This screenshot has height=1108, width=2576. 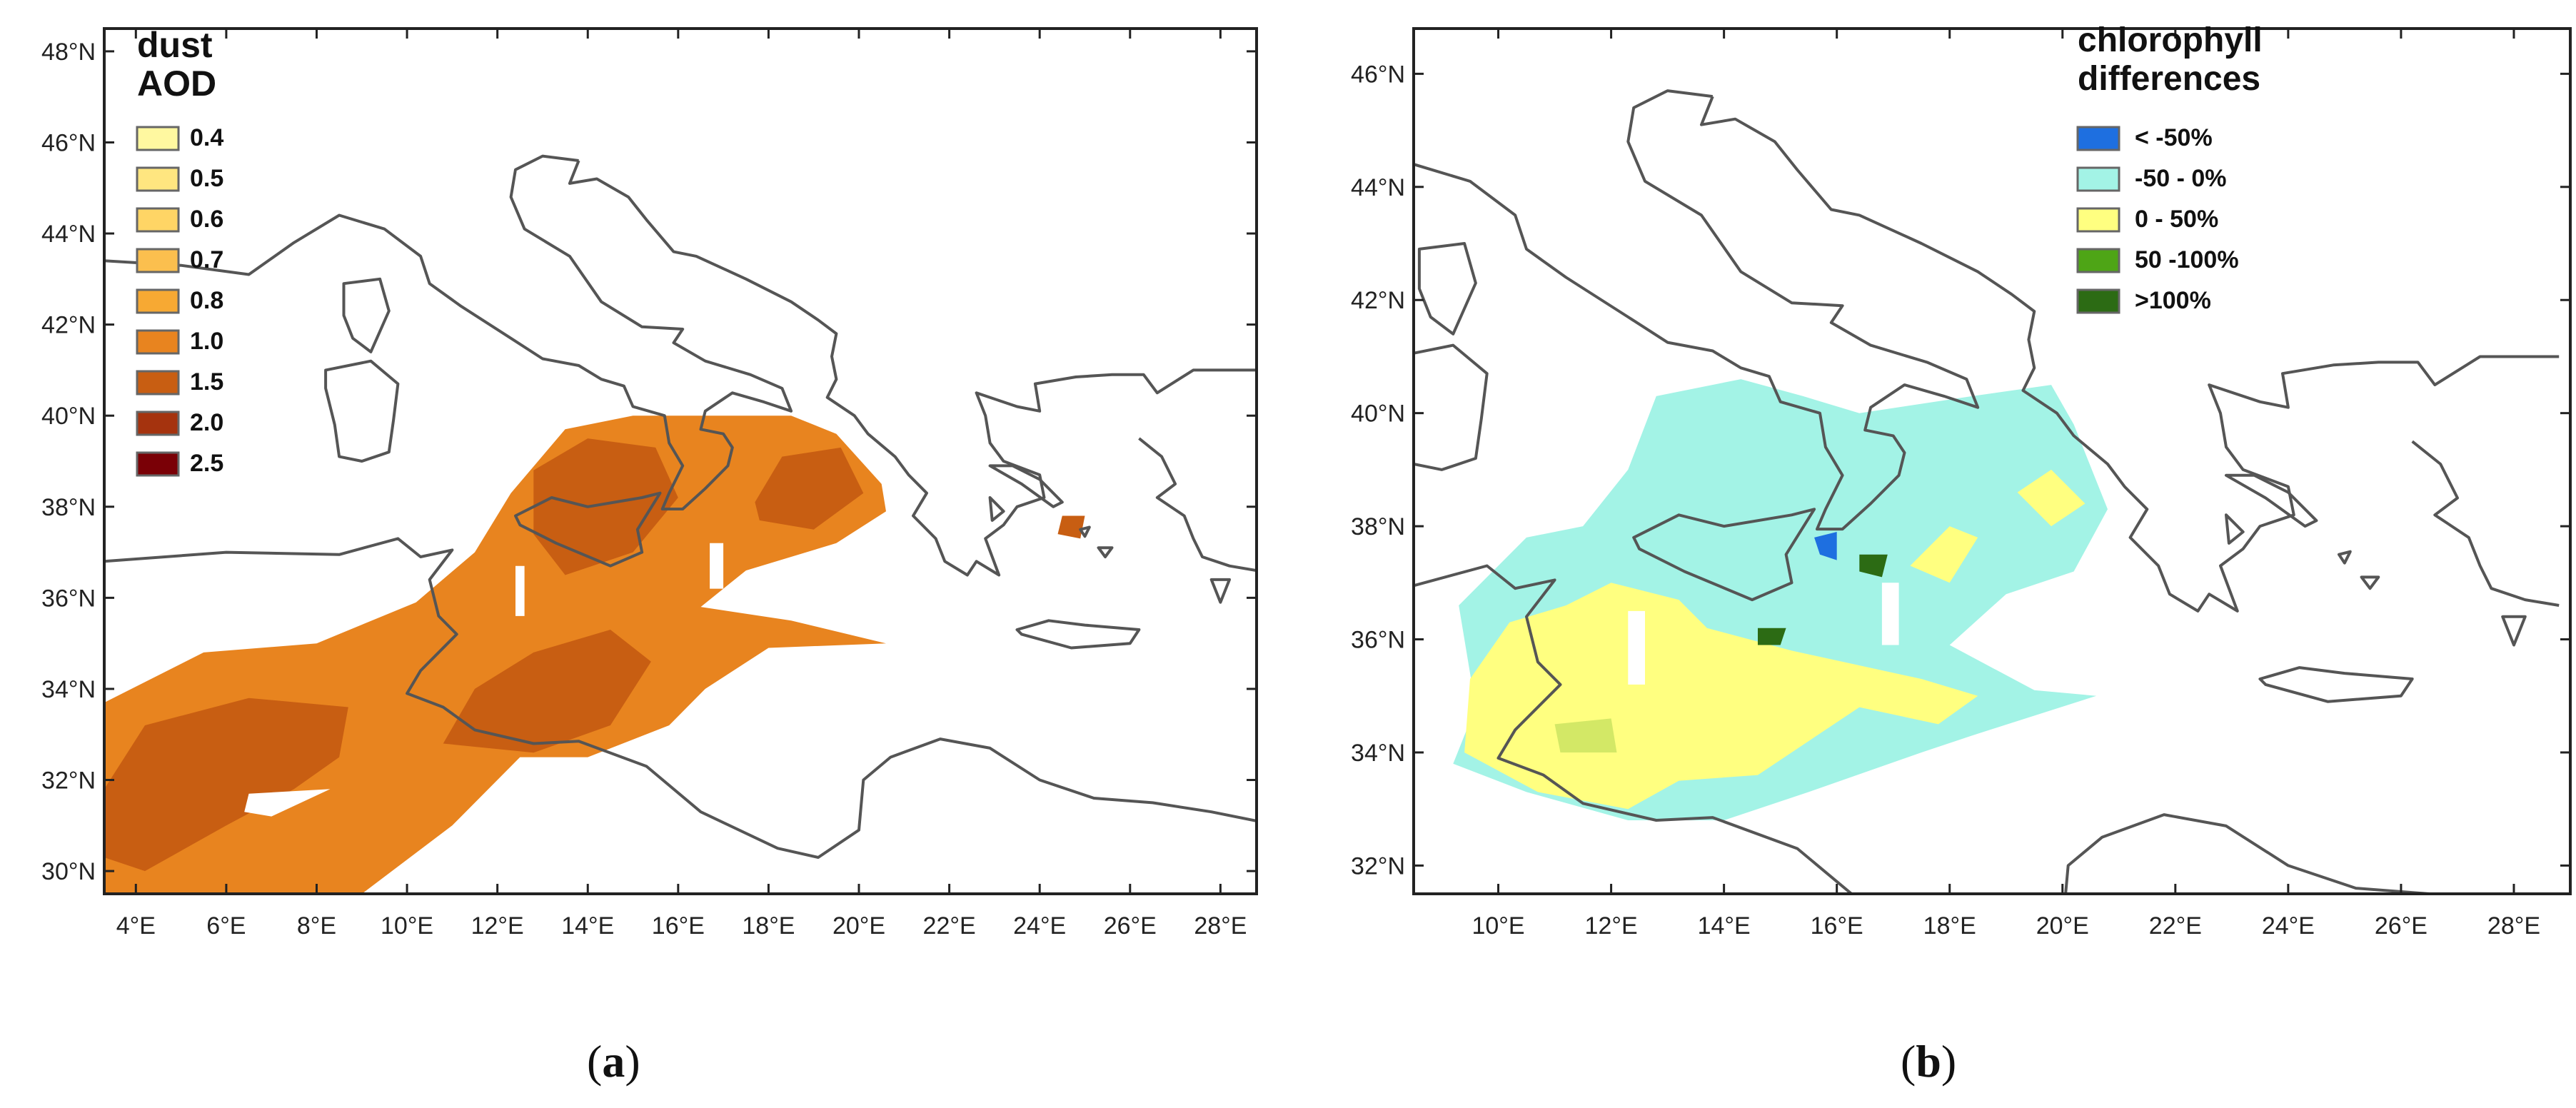 What do you see at coordinates (1378, 526) in the screenshot?
I see `lat-tick-label: 38°N` at bounding box center [1378, 526].